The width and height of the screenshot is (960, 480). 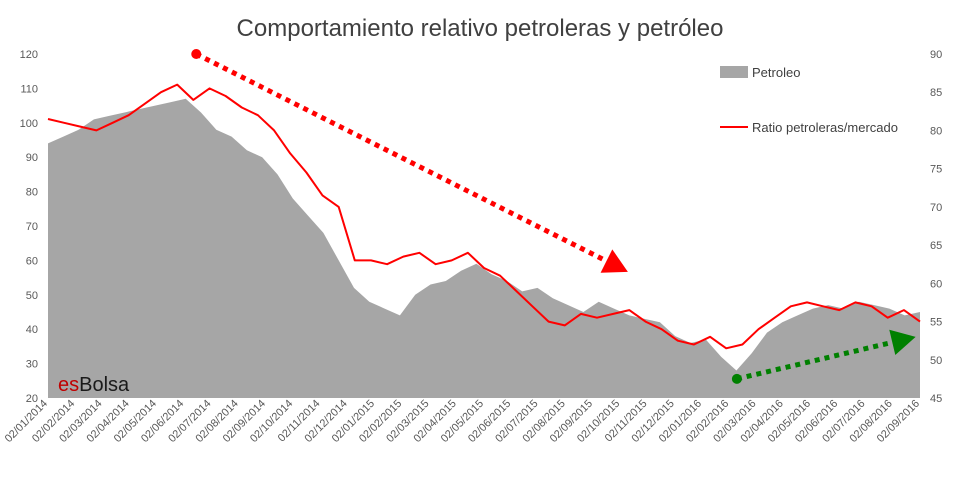 I want to click on y-right-tick-label: 50, so click(x=936, y=361).